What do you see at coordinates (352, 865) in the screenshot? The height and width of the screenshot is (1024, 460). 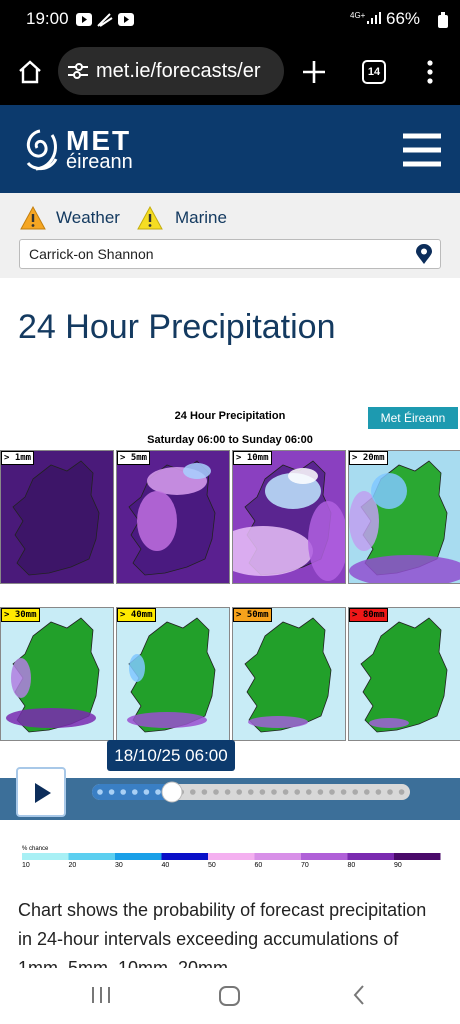 I see `legend-tick: 80` at bounding box center [352, 865].